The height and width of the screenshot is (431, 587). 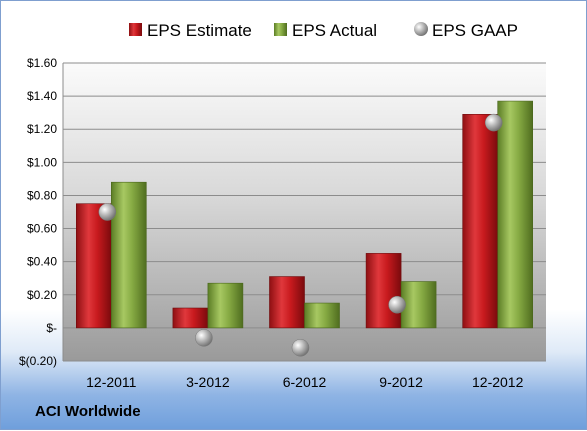 I want to click on x-tick-label: 9-2012, so click(x=401, y=382).